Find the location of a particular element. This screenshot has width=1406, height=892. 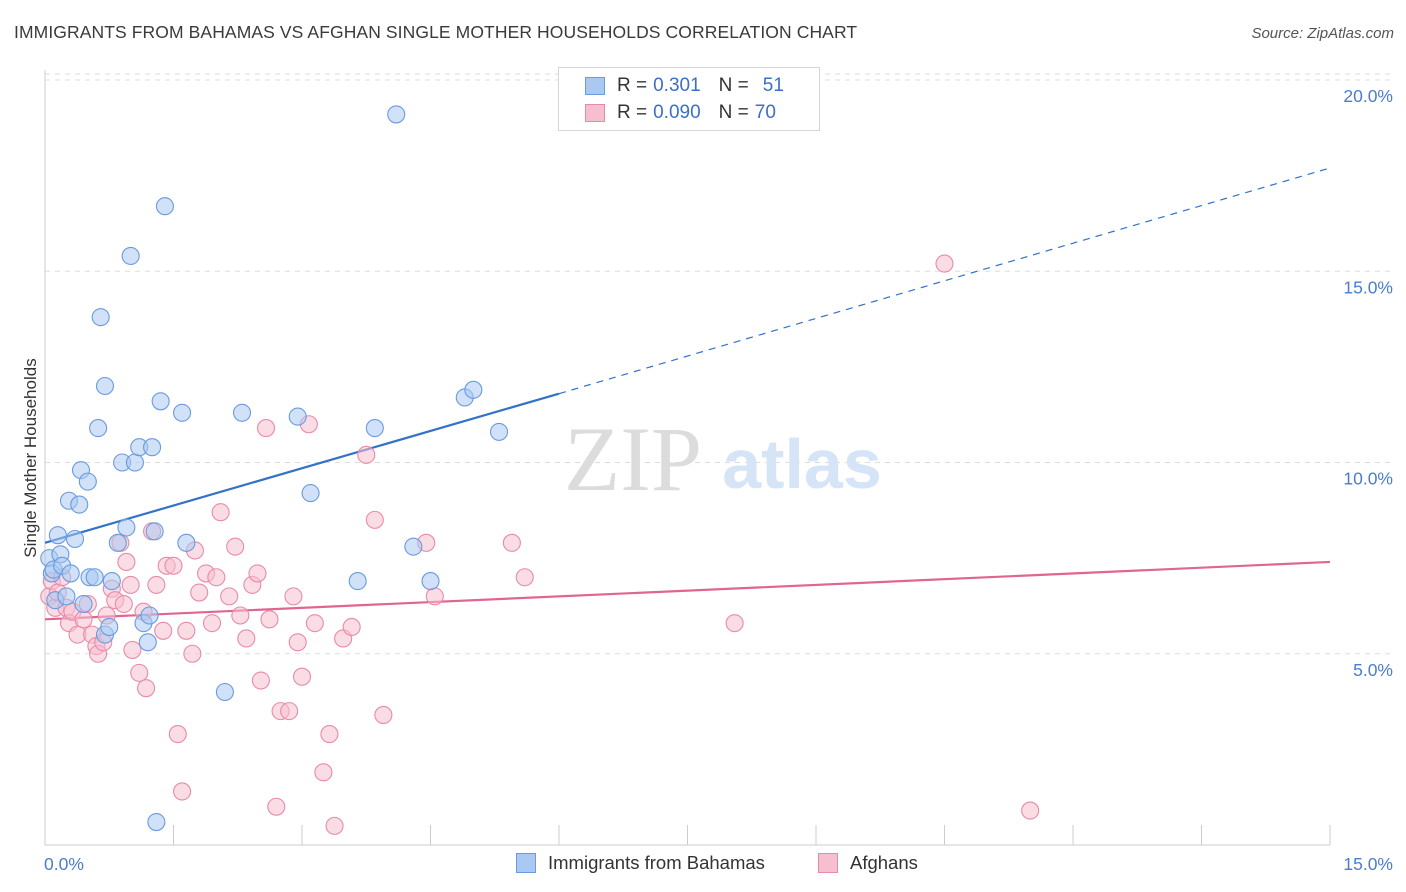

legend-row-bahamas: R = 0.301 N = 51 is located at coordinates (684, 86).